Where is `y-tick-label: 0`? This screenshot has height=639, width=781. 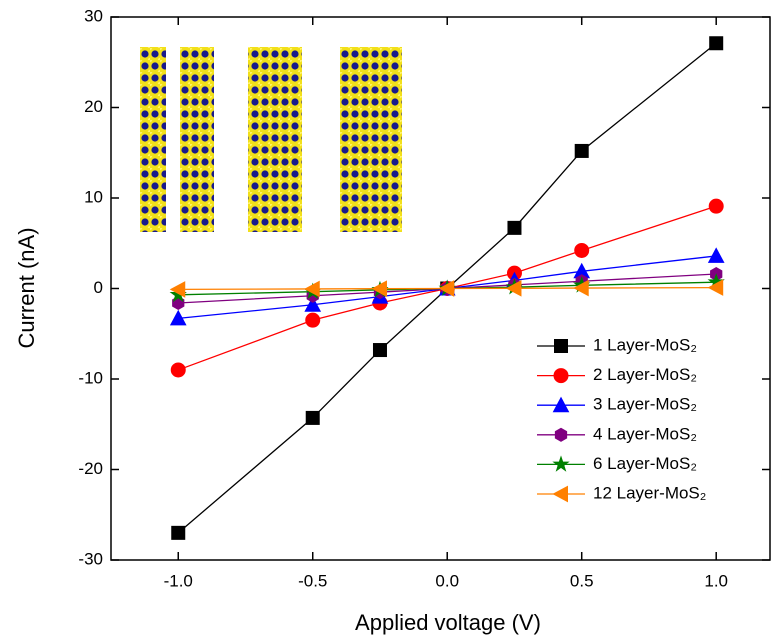
y-tick-label: 0 is located at coordinates (98, 287).